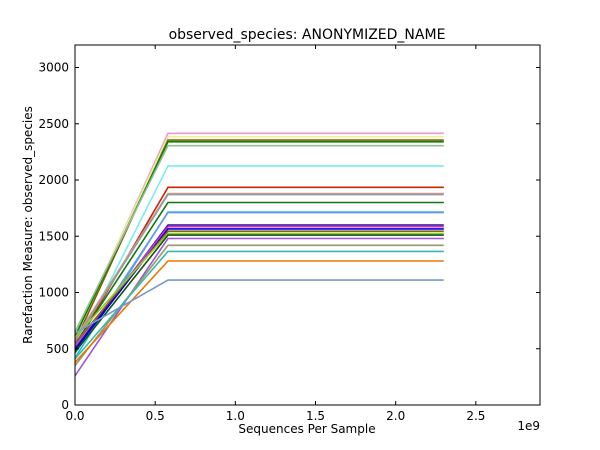  I want to click on chart-title: observed_species: ANONYMIZED_NAME, so click(307, 35).